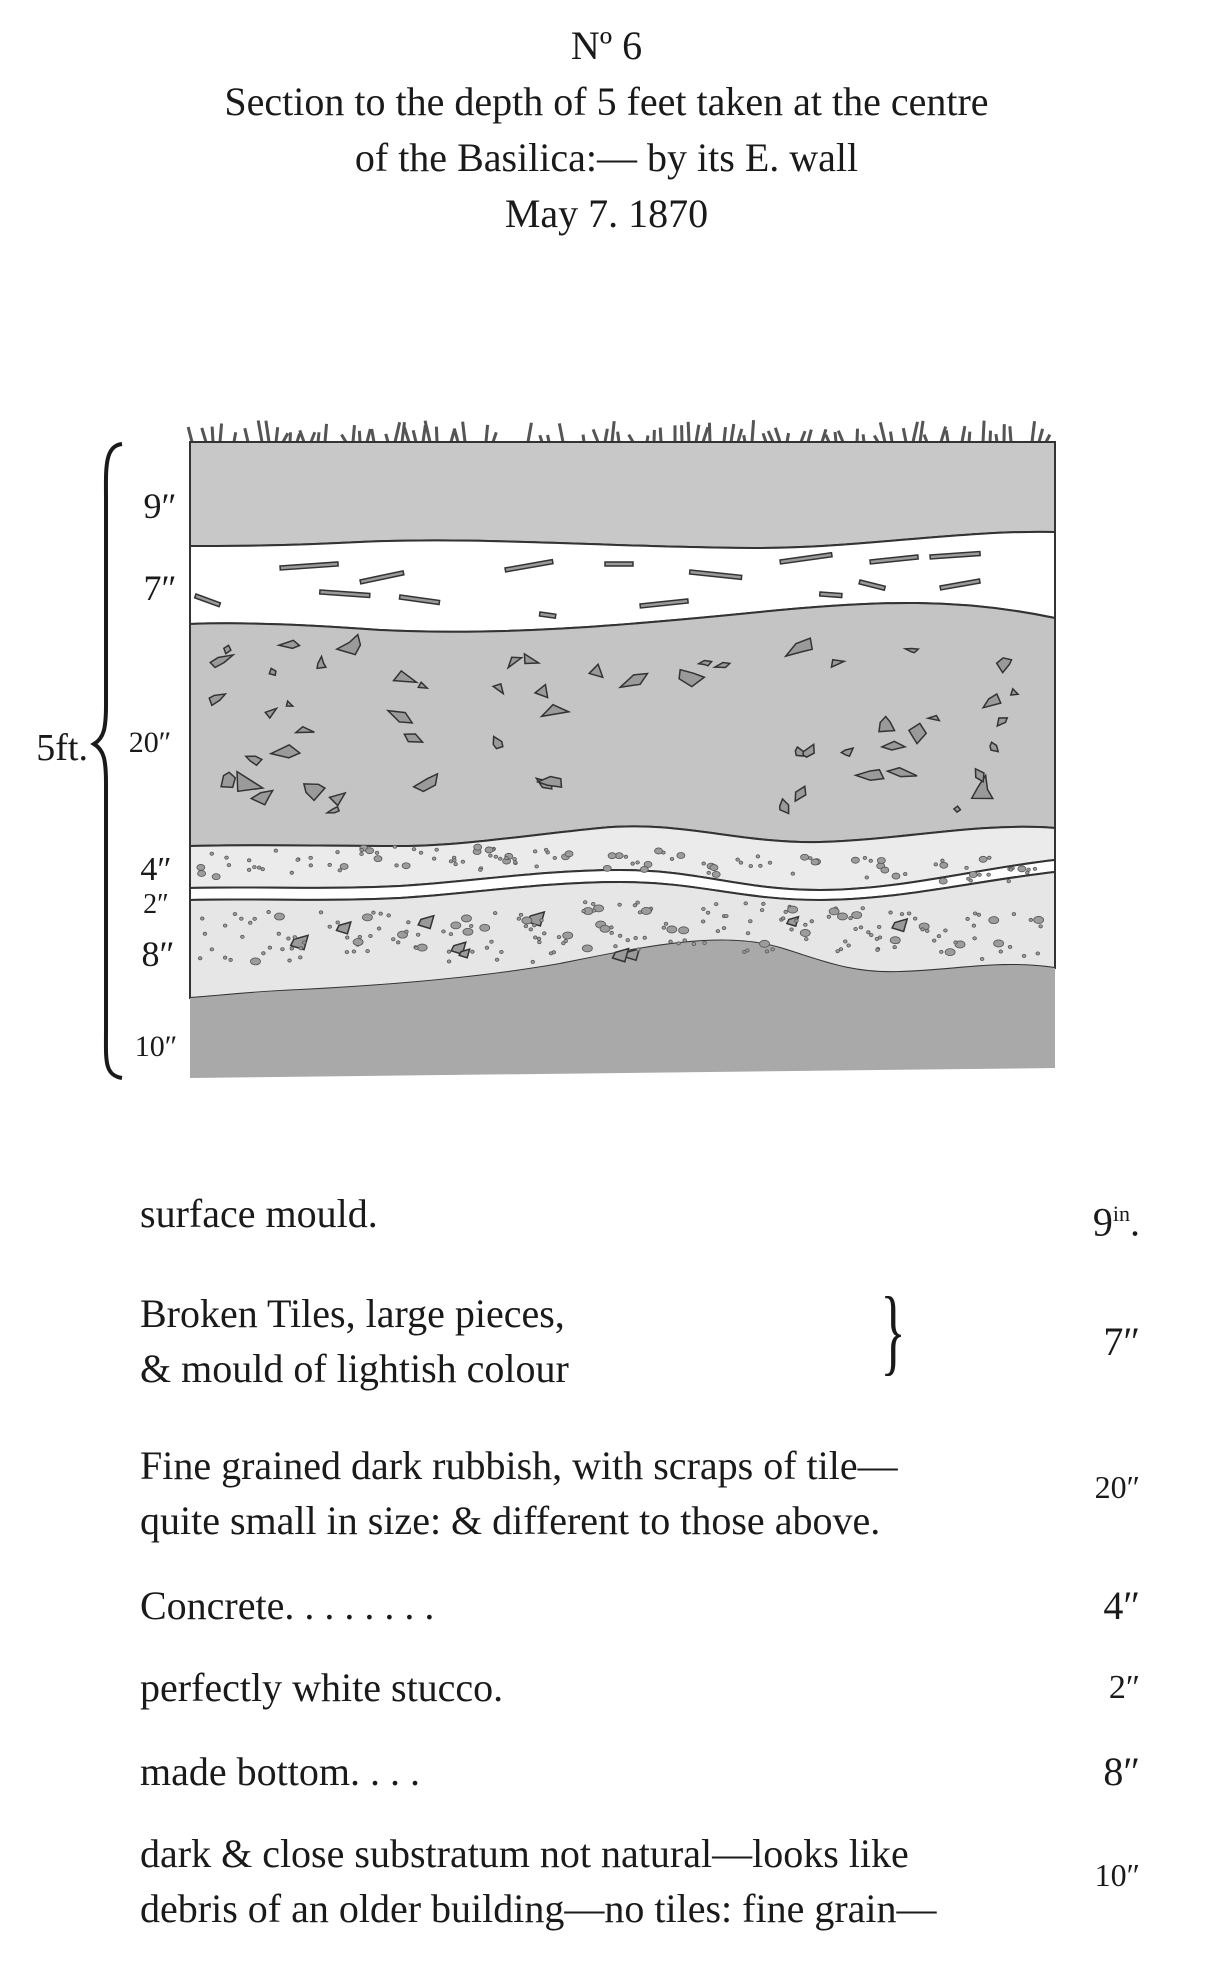 The height and width of the screenshot is (1962, 1213). Describe the element at coordinates (606, 213) in the screenshot. I see `section-date: May 7. 1870` at that location.